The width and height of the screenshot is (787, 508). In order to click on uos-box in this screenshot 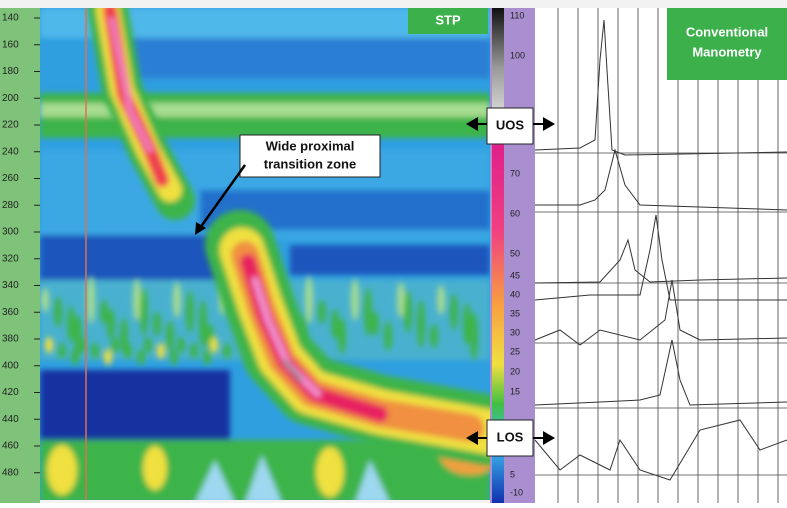, I will do `click(510, 126)`.